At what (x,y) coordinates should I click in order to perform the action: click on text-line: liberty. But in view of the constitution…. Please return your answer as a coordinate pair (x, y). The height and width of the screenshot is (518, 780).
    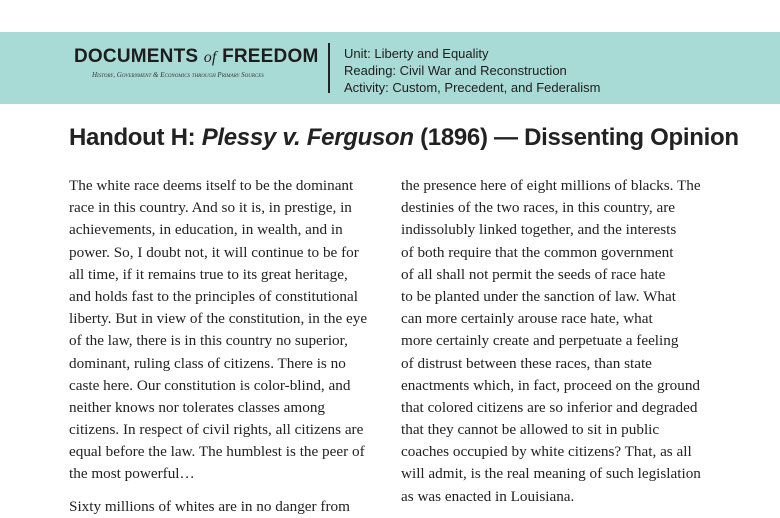
    Looking at the image, I should click on (218, 319).